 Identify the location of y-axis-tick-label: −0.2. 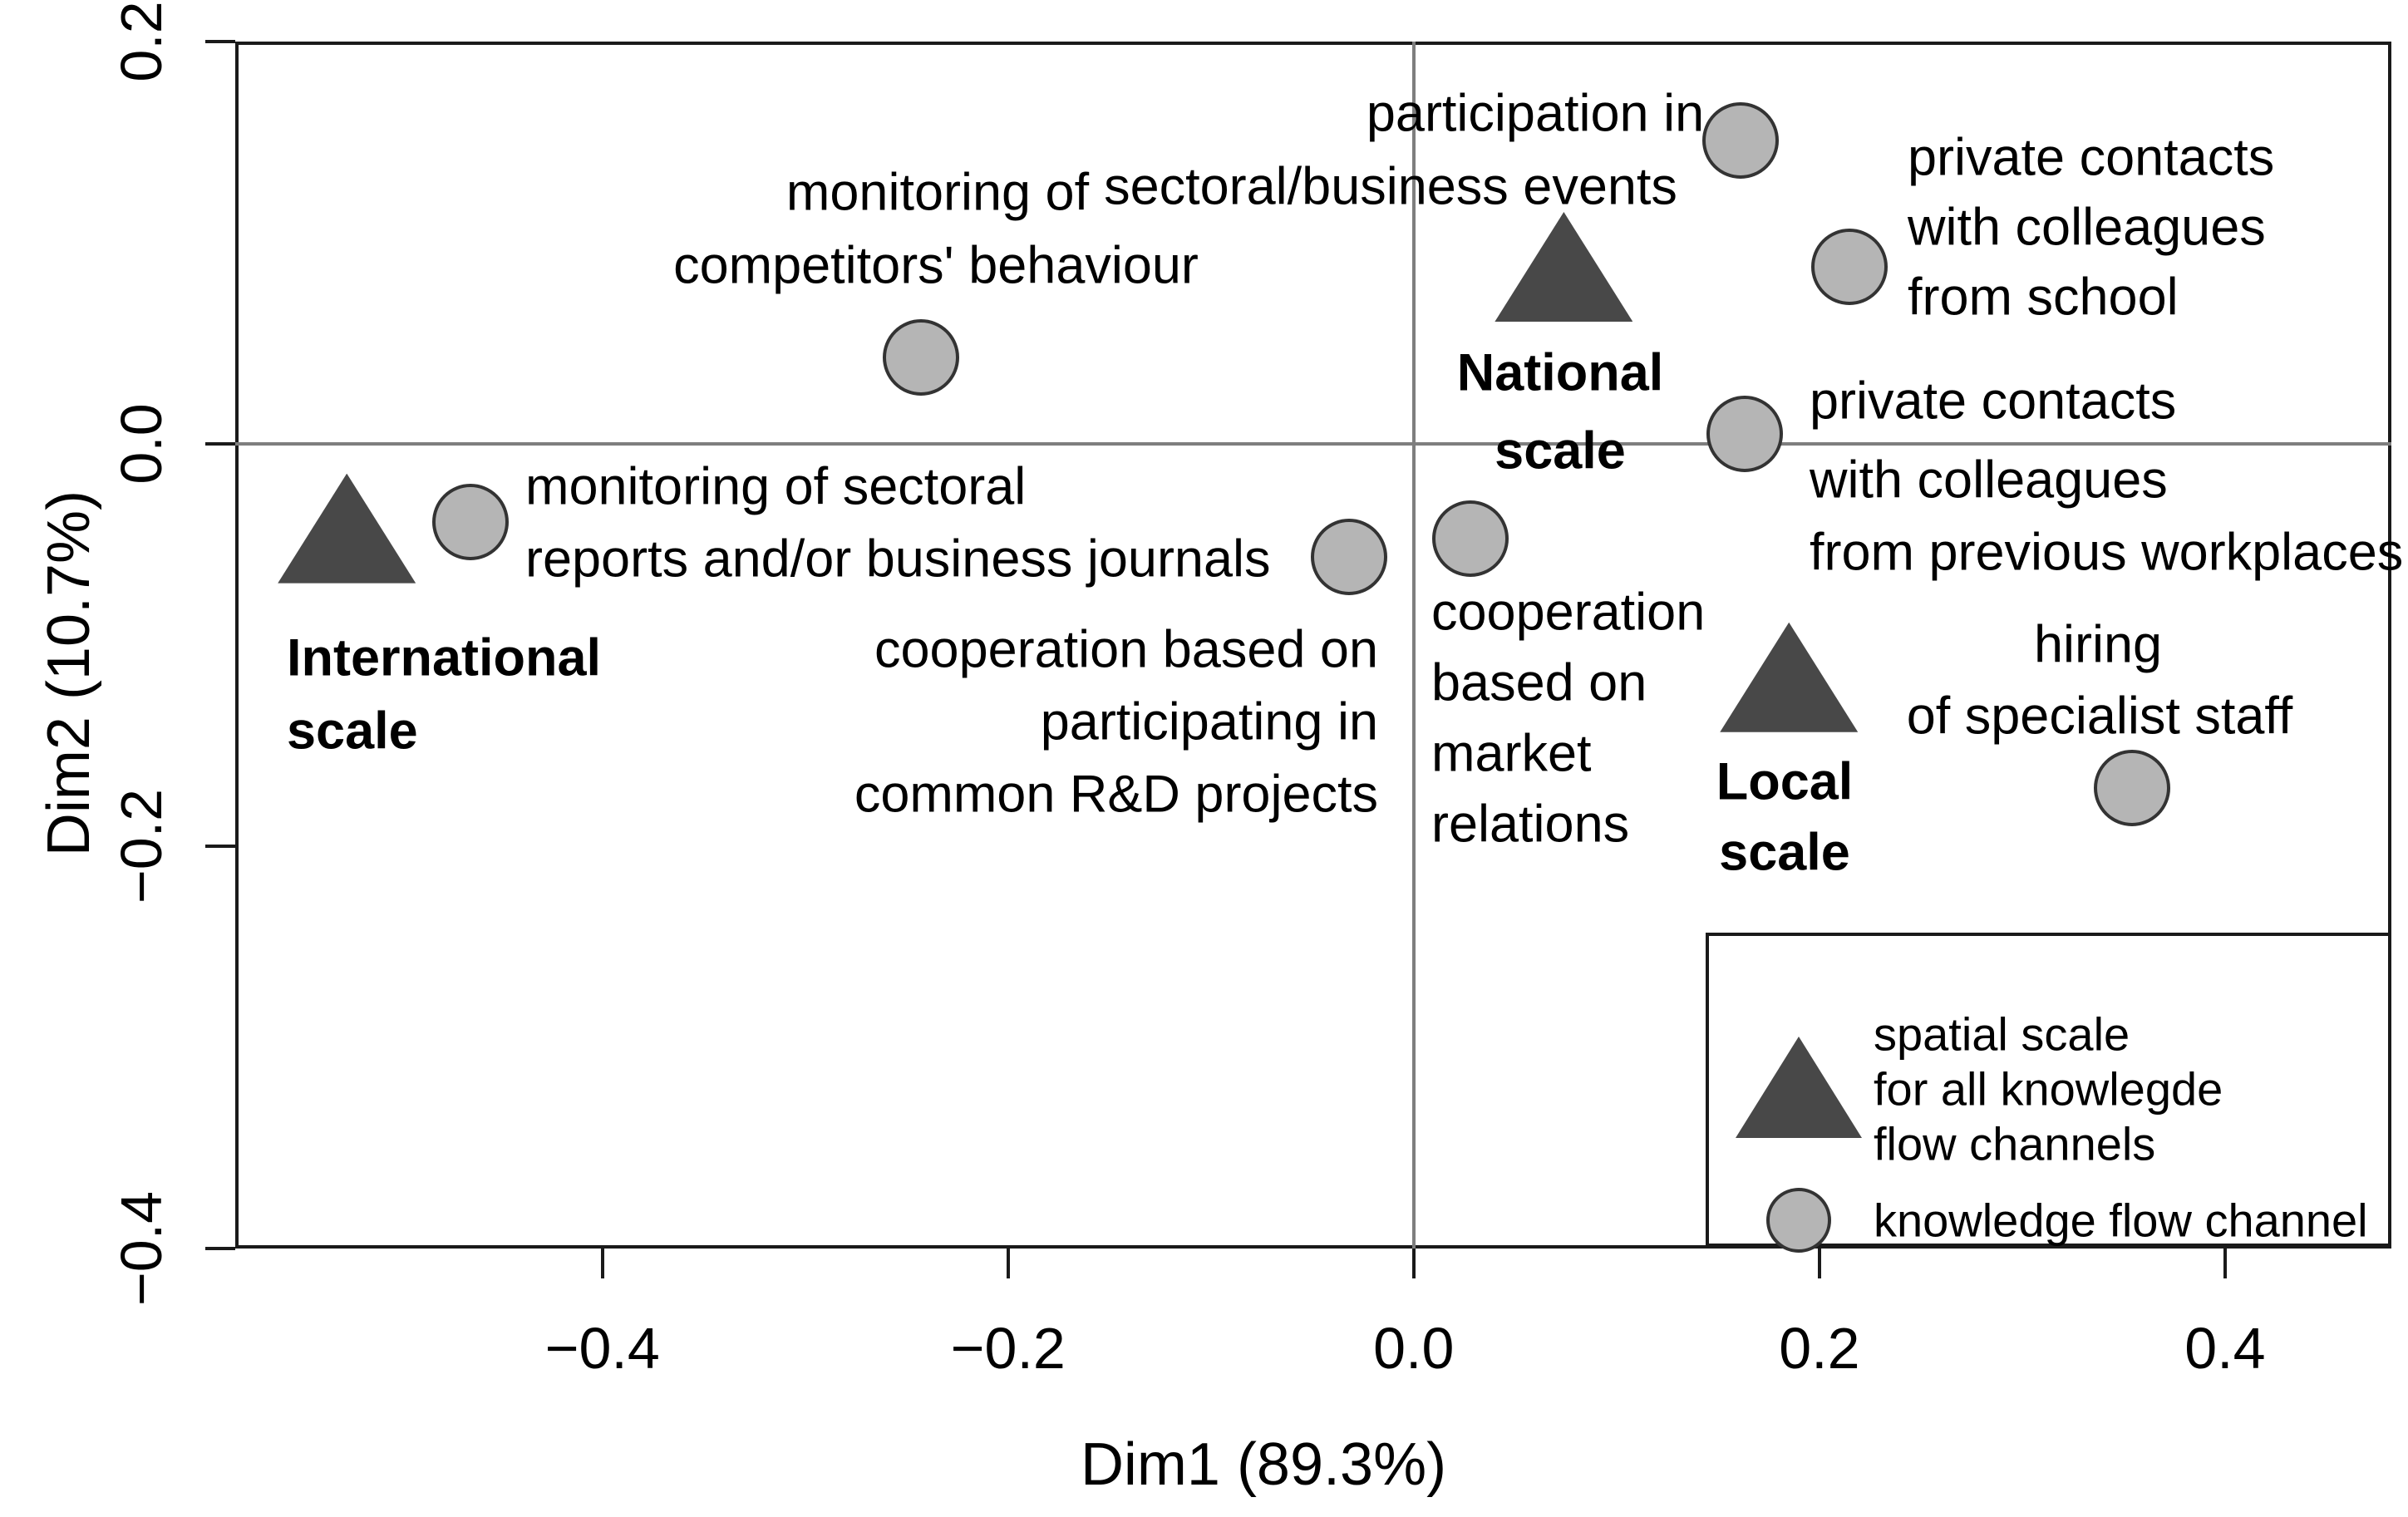
(141, 846).